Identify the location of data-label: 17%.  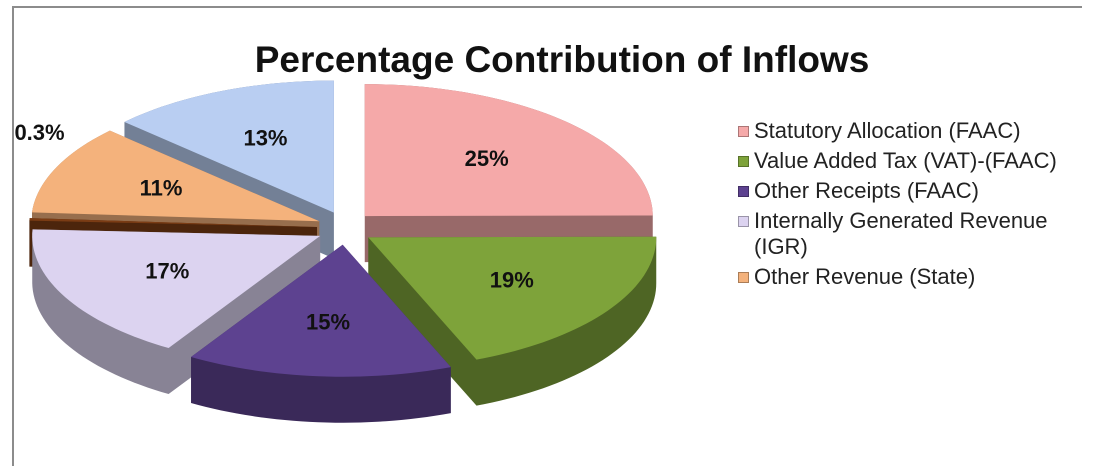
(167, 270).